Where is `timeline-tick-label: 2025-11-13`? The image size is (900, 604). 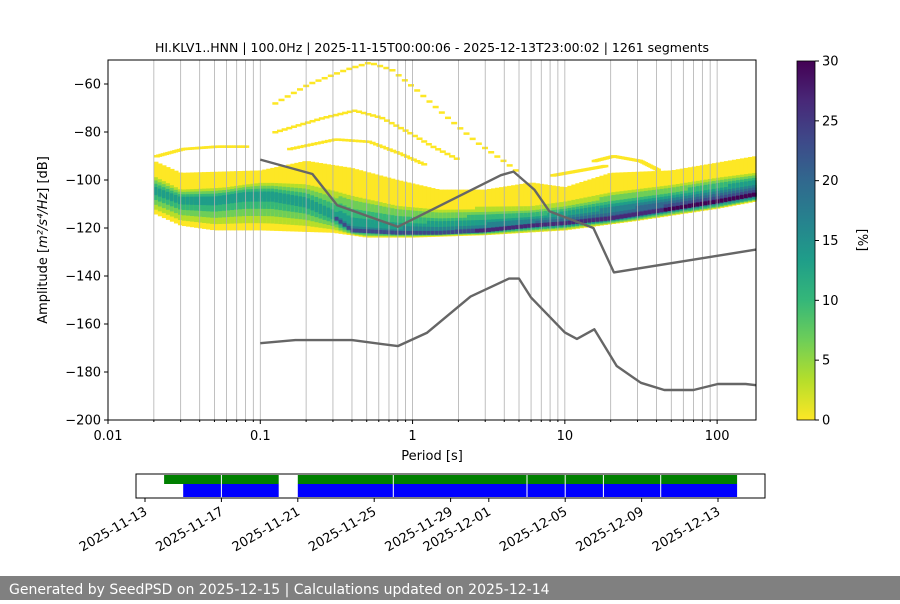
timeline-tick-label: 2025-11-13 is located at coordinates (113, 529).